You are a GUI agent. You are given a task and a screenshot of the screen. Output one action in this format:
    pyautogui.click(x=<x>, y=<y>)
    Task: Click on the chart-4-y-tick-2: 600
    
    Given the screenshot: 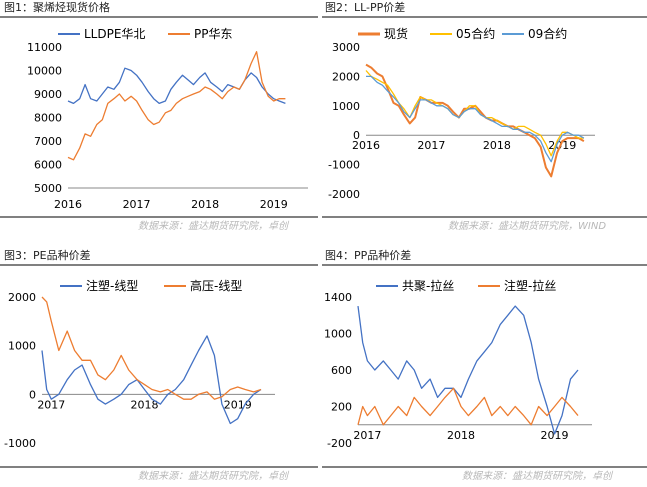 What is the action you would take?
    pyautogui.click(x=341, y=370)
    